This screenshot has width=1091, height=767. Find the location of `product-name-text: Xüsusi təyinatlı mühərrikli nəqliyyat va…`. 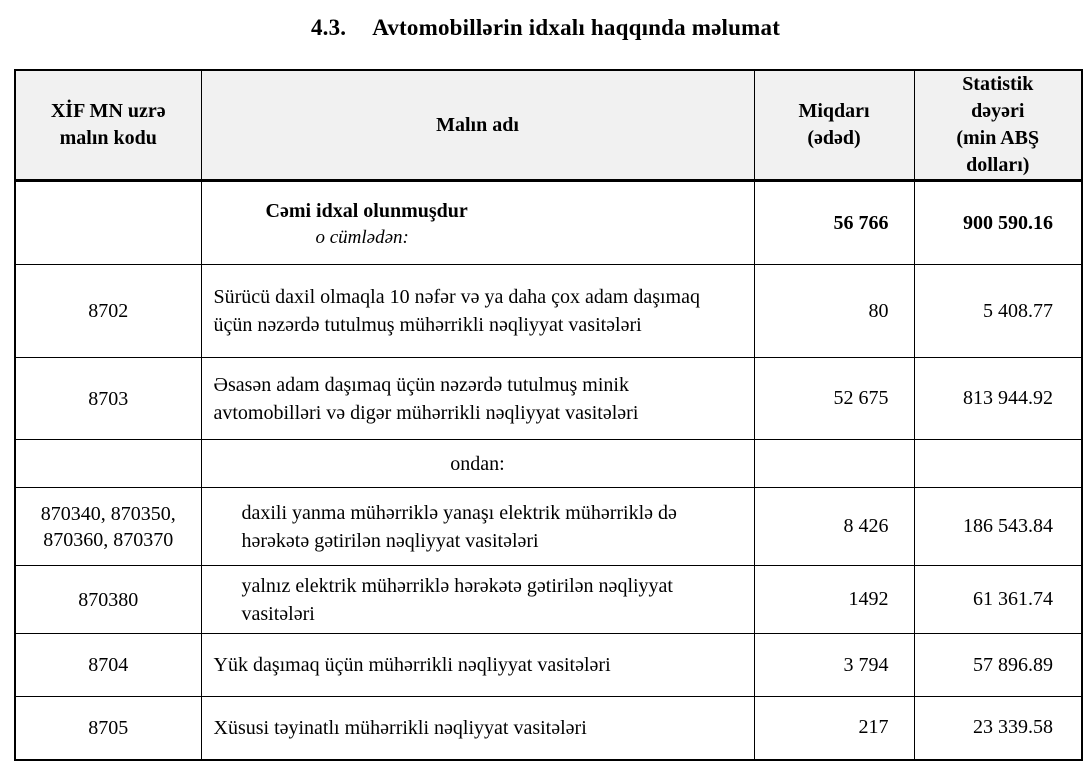

product-name-text: Xüsusi təyinatlı mühərrikli nəqliyyat va… is located at coordinates (400, 727).